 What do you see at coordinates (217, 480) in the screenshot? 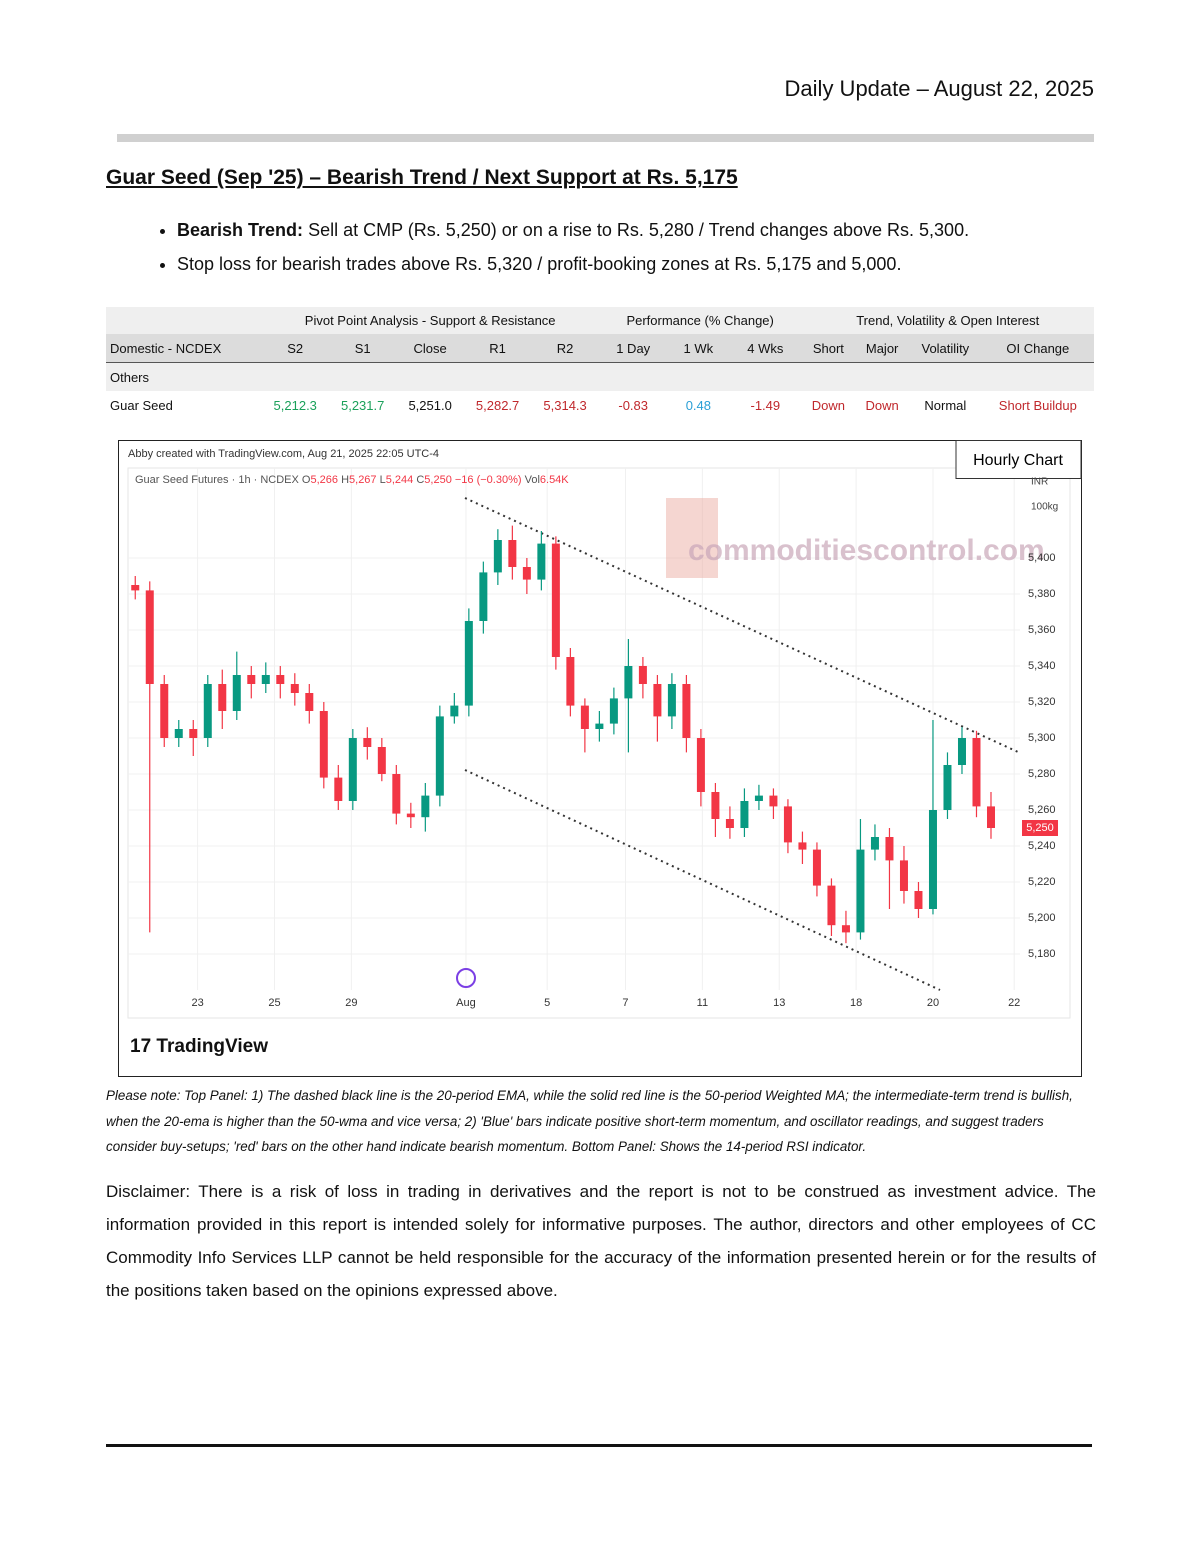
I see `legend-symbol: Guar Seed Futures · 1h · NCDEX` at bounding box center [217, 480].